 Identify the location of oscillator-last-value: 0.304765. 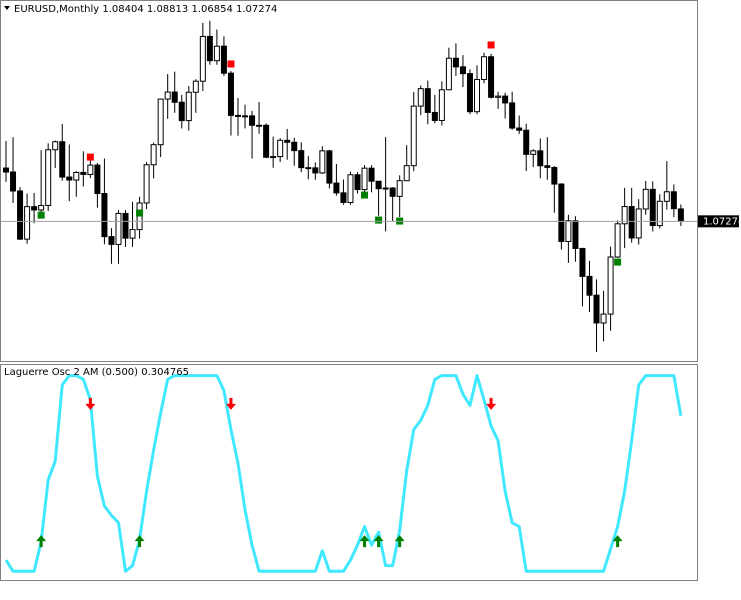
(165, 372).